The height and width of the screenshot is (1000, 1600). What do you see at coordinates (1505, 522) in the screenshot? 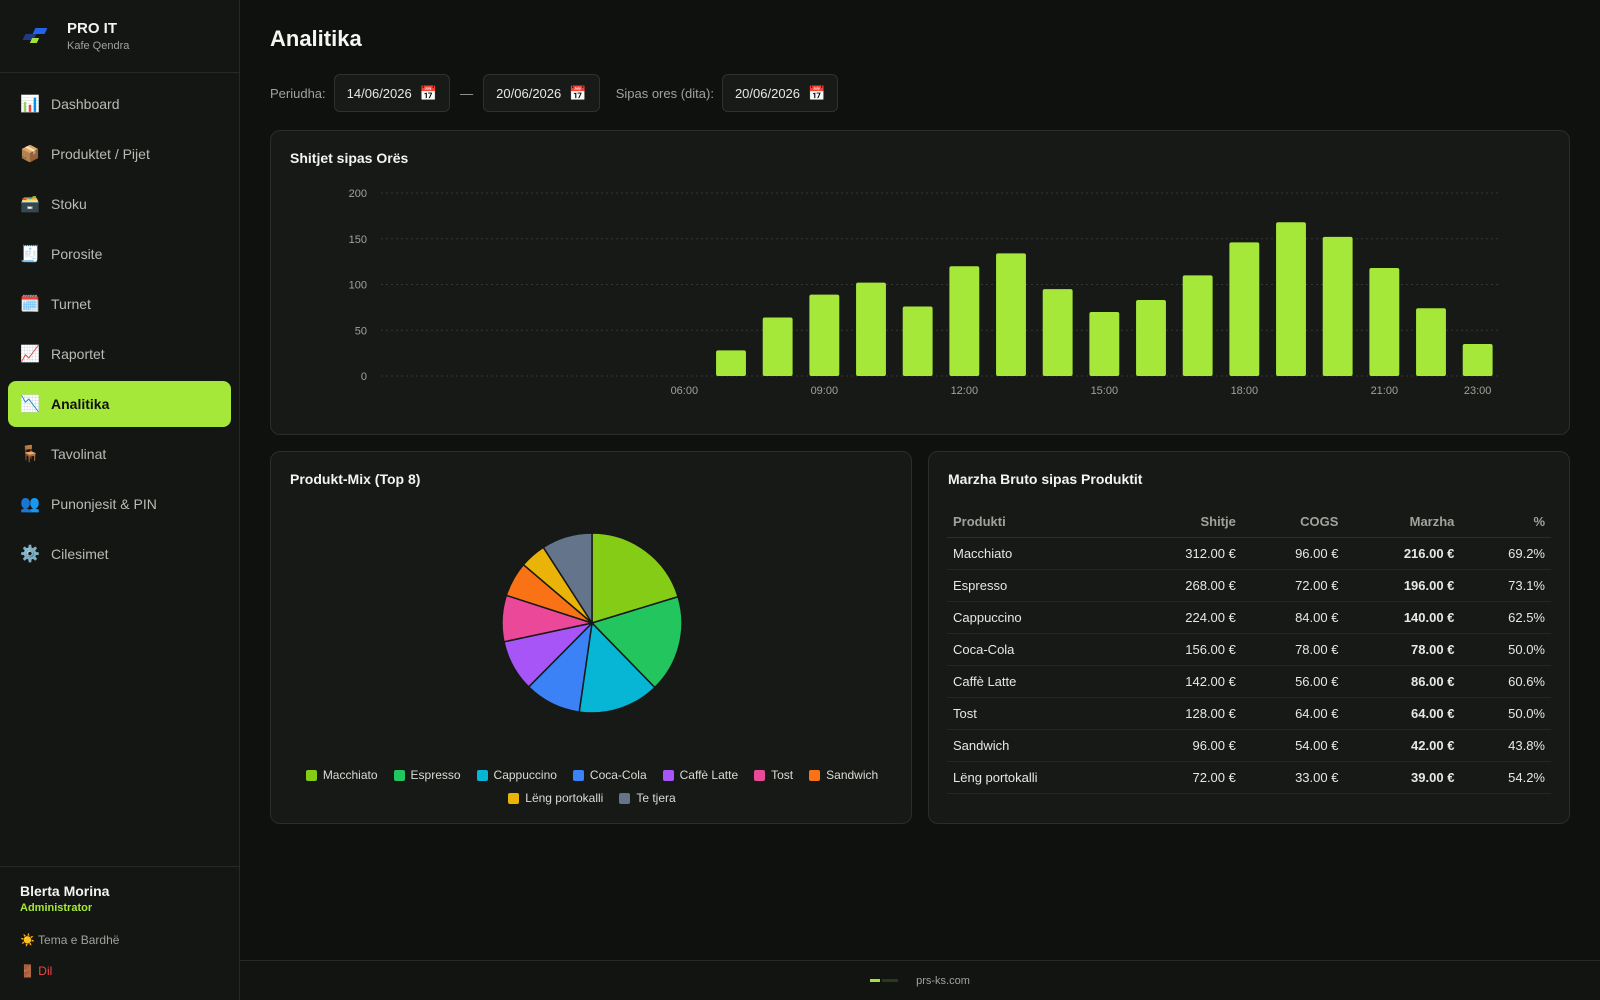
I see `column-header: %` at bounding box center [1505, 522].